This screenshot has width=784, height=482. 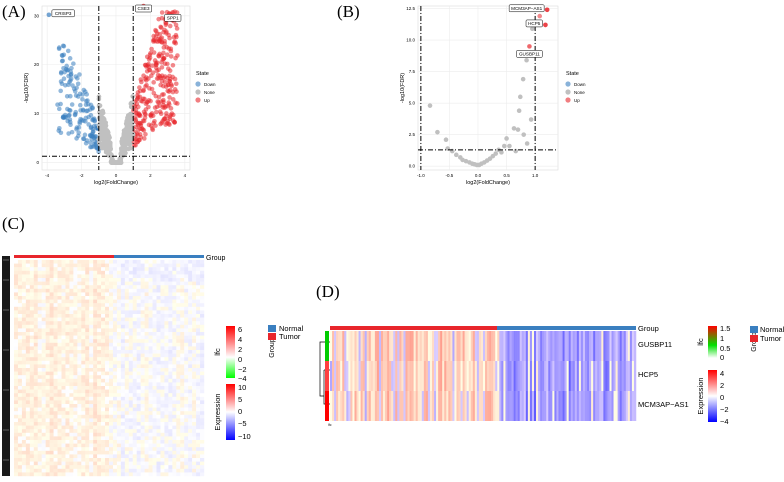 What do you see at coordinates (579, 92) in the screenshot?
I see `legend-entry-none: None` at bounding box center [579, 92].